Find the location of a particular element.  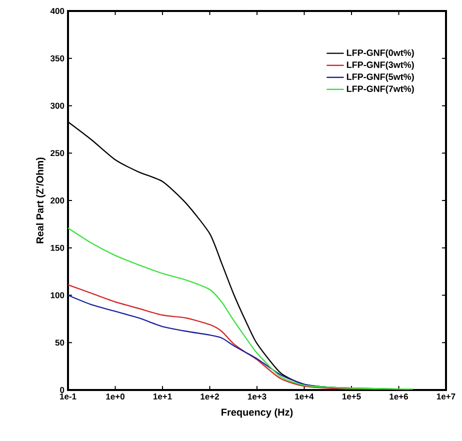

y-tick-label: 0 is located at coordinates (62, 390).